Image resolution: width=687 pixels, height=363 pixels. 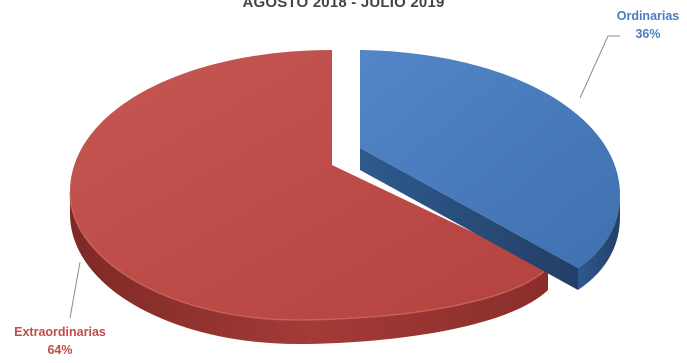 What do you see at coordinates (594, 67) in the screenshot?
I see `leader-line-ordinarias` at bounding box center [594, 67].